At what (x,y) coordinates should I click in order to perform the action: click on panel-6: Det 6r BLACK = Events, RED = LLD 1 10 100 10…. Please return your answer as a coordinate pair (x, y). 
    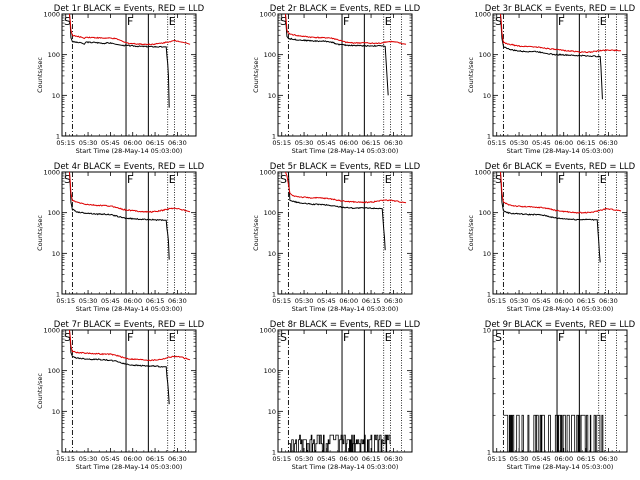
    Looking at the image, I should click on (551, 237).